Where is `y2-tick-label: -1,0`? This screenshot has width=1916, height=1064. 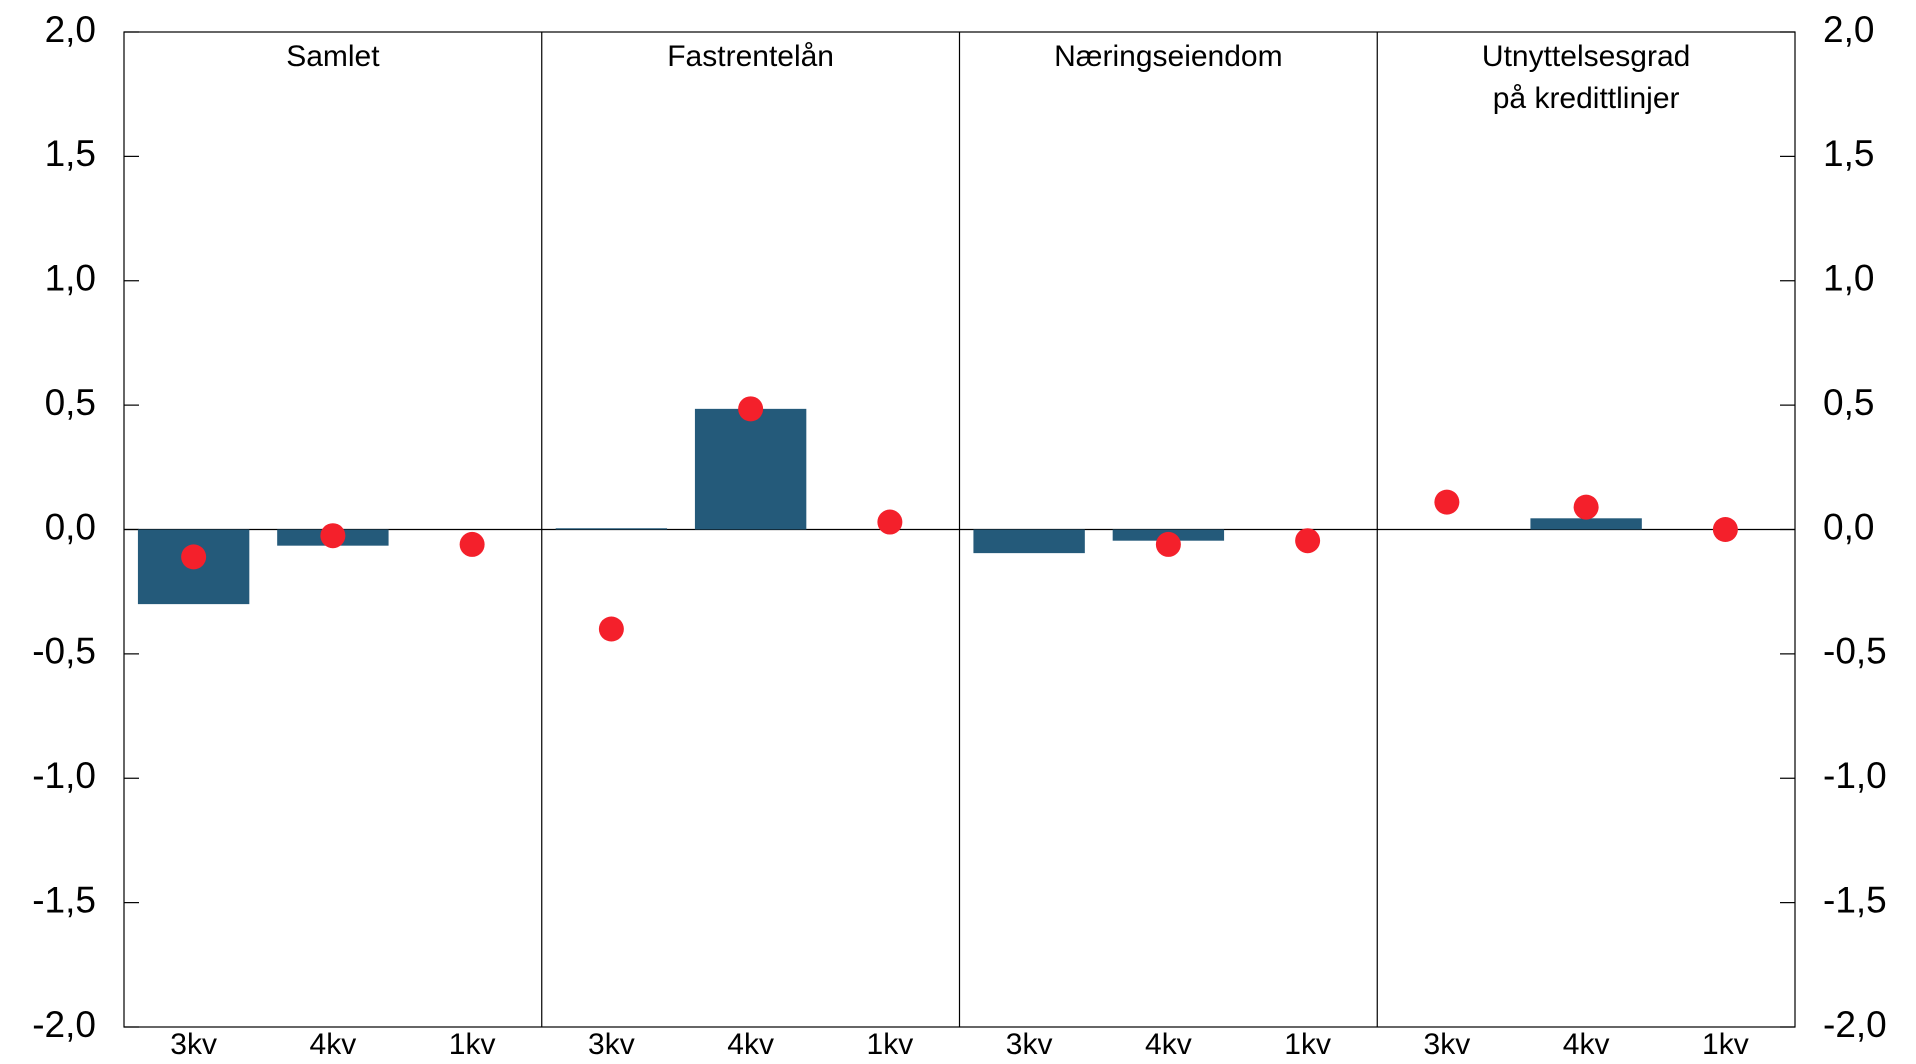 y2-tick-label: -1,0 is located at coordinates (1855, 775).